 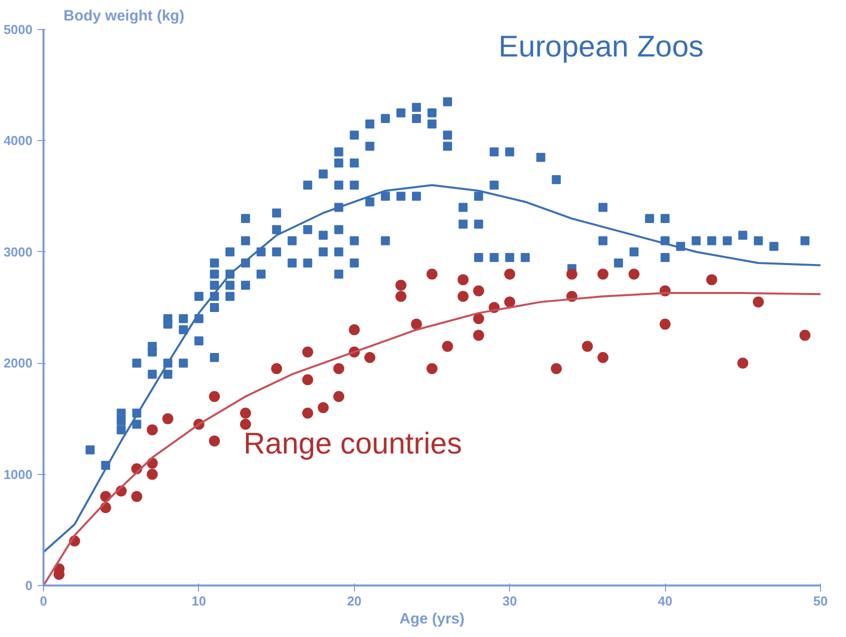 I want to click on y-tick-label: 5000, so click(x=18, y=29).